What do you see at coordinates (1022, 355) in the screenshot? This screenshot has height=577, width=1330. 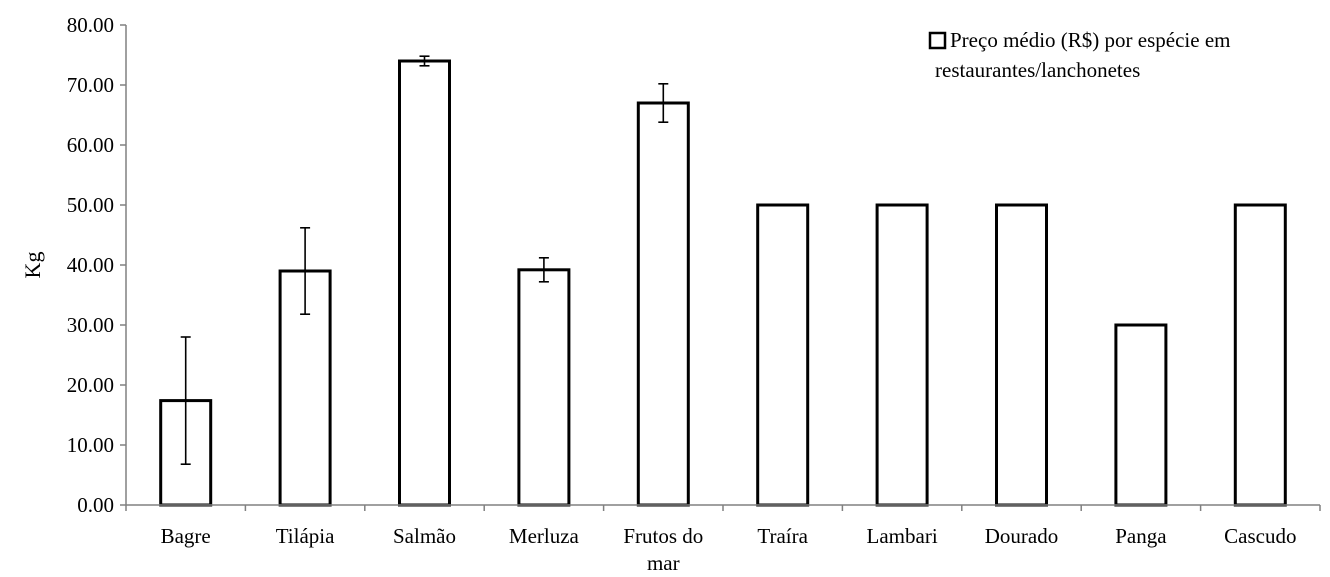 I see `bar-dourado` at bounding box center [1022, 355].